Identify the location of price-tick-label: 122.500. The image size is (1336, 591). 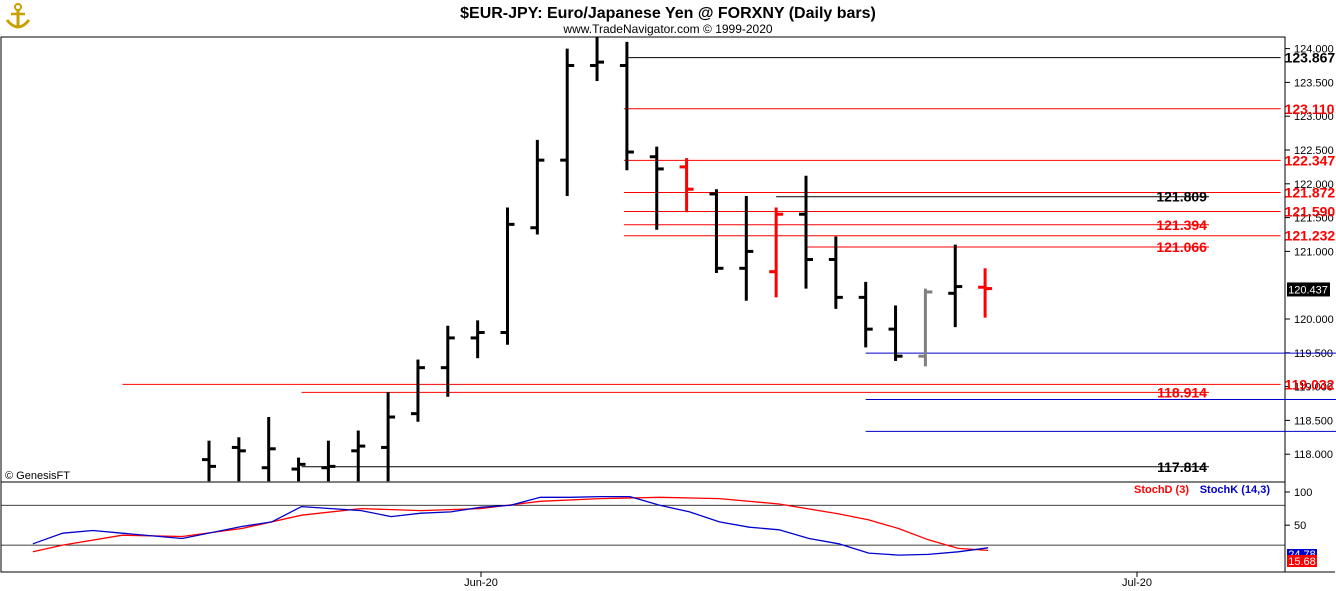
(1314, 151).